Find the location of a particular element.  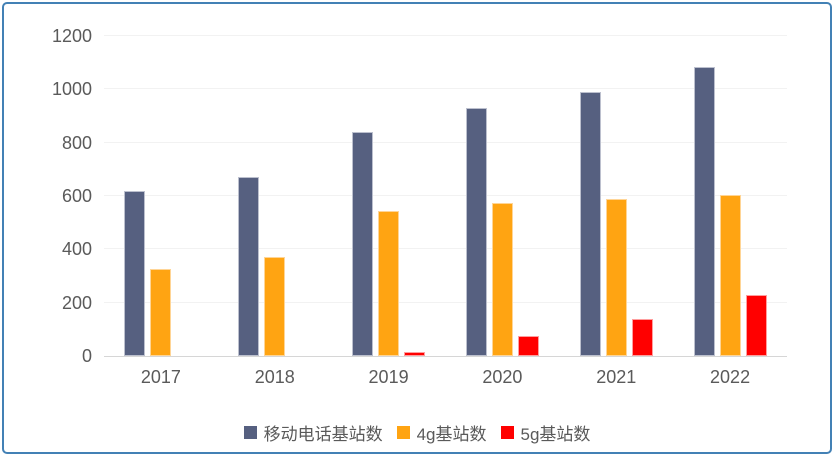

x-axis-labels: 2017 2018 2019 2020 2021 2022 is located at coordinates (445, 377).